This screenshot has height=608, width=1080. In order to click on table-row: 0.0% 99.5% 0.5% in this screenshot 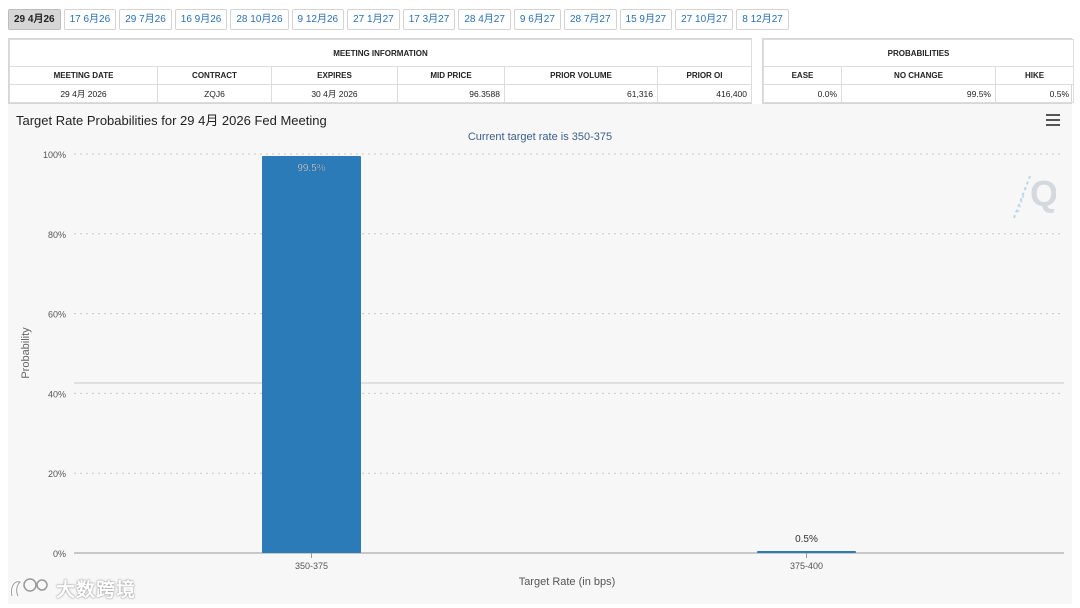, I will do `click(918, 93)`.